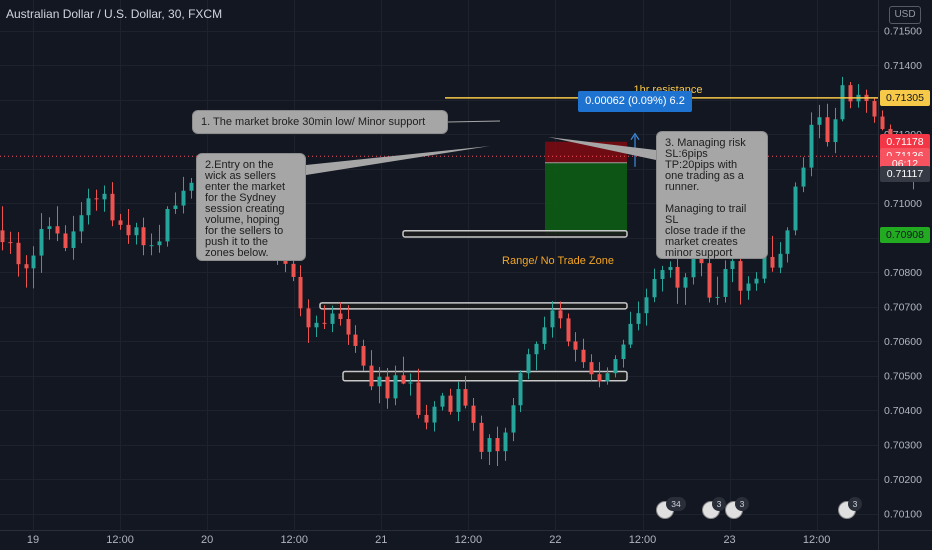 The height and width of the screenshot is (550, 932). I want to click on take-profit-area, so click(586, 198).